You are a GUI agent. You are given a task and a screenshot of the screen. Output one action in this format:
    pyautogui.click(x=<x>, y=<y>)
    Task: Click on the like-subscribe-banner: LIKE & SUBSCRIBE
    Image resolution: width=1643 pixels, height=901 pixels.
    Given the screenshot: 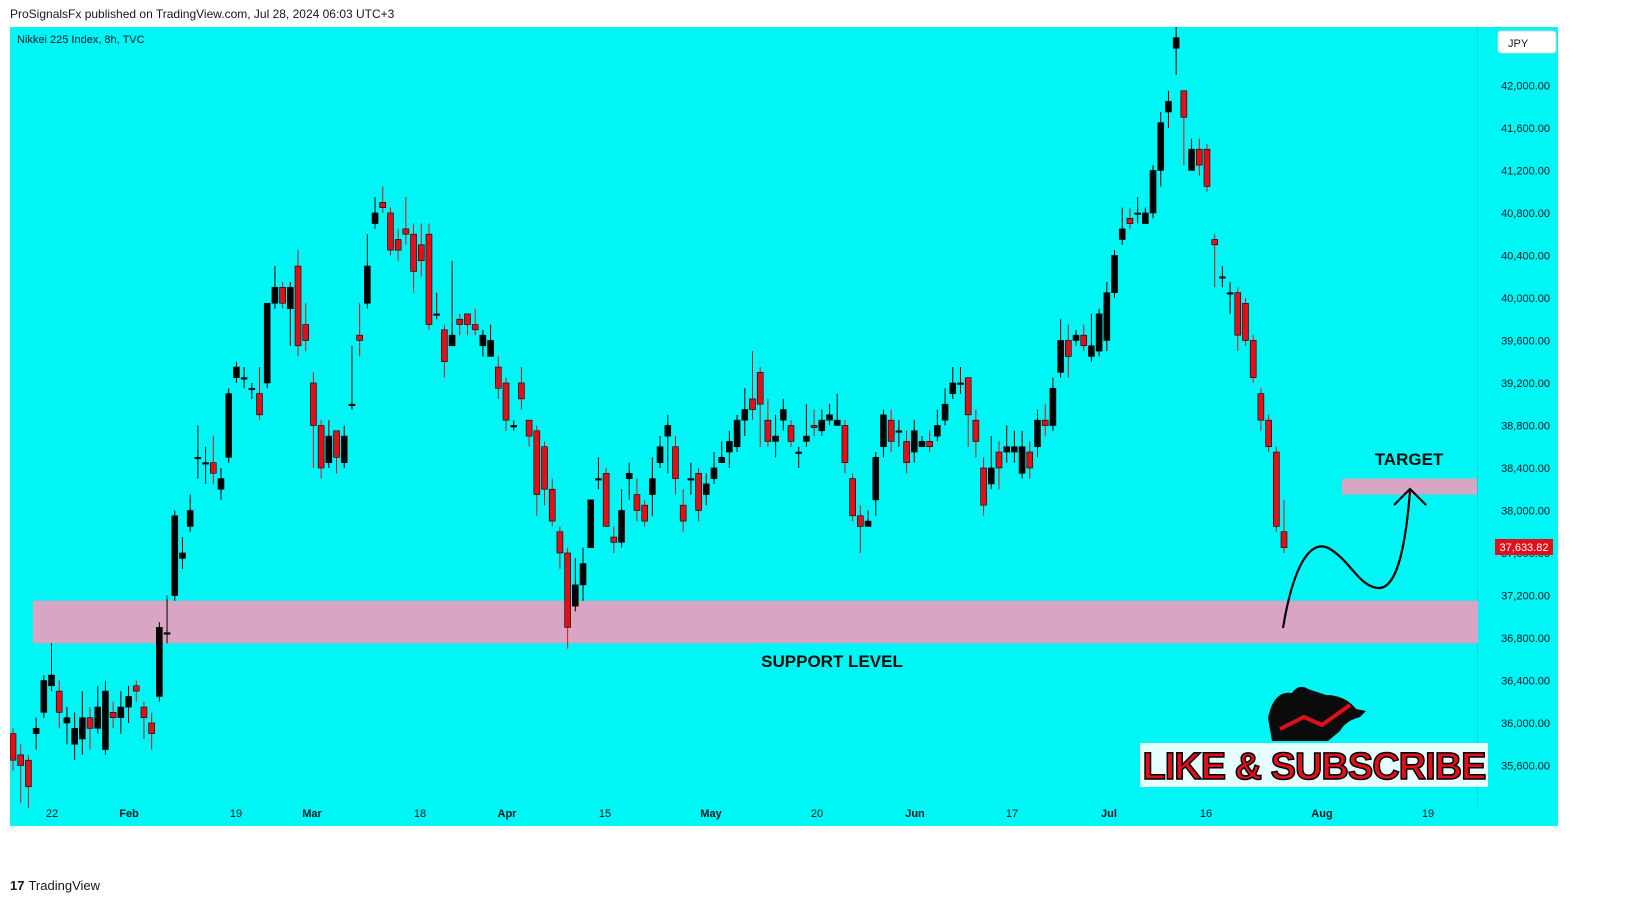 What is the action you would take?
    pyautogui.click(x=1314, y=737)
    